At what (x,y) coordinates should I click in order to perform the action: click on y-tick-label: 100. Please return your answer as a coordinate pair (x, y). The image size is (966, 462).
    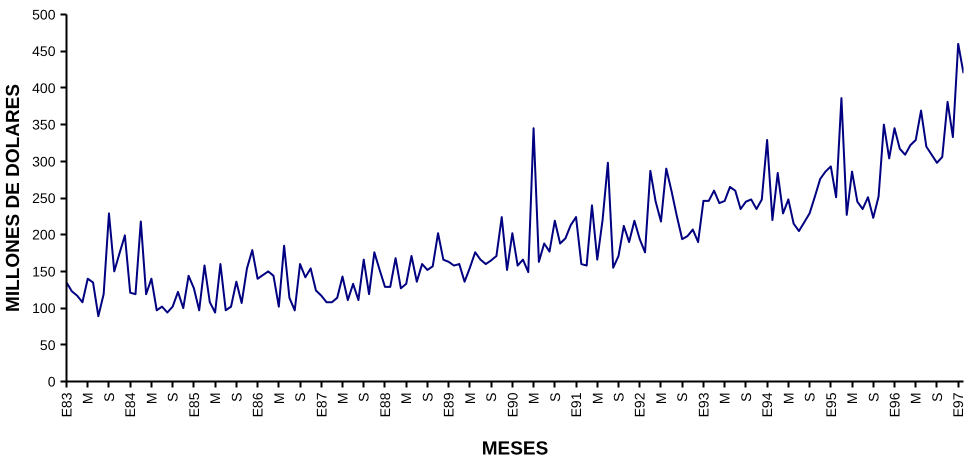
    Looking at the image, I should click on (44, 308).